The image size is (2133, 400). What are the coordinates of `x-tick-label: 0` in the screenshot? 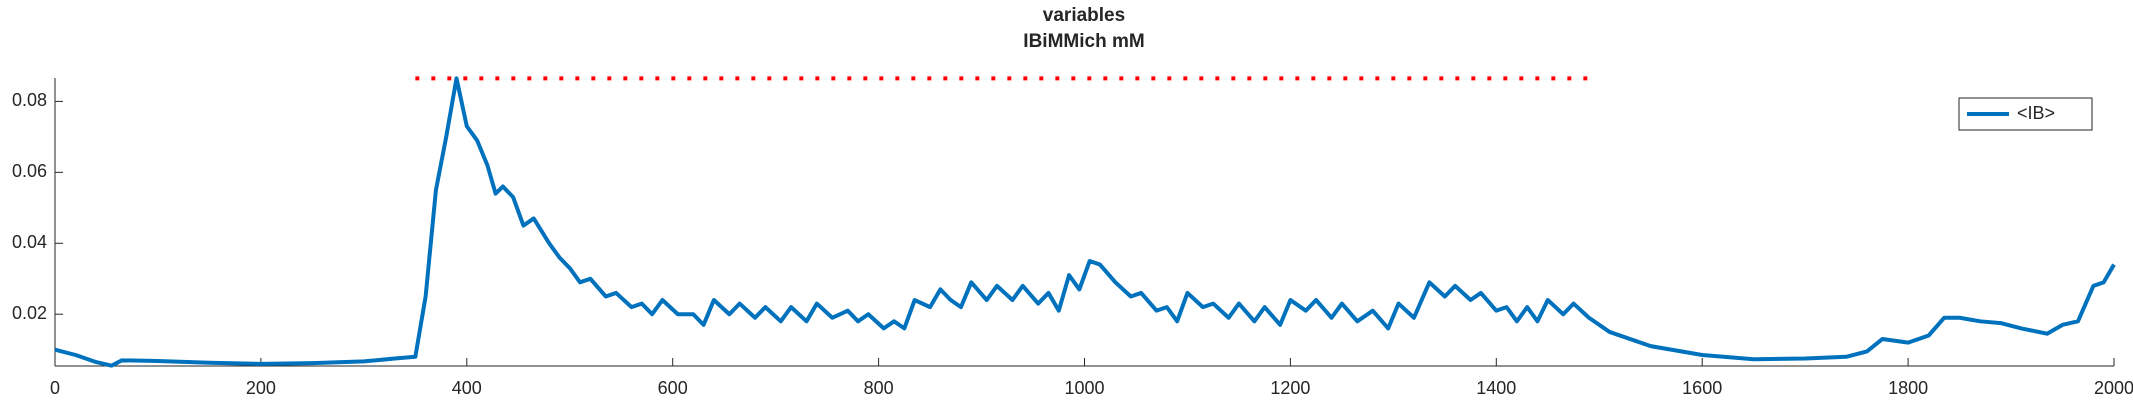 It's located at (55, 388).